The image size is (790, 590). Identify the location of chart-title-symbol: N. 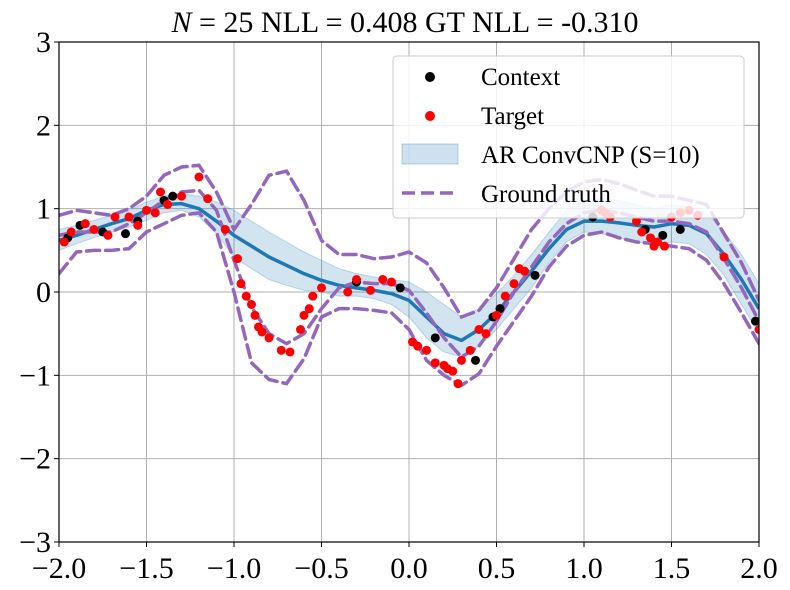
(181, 22).